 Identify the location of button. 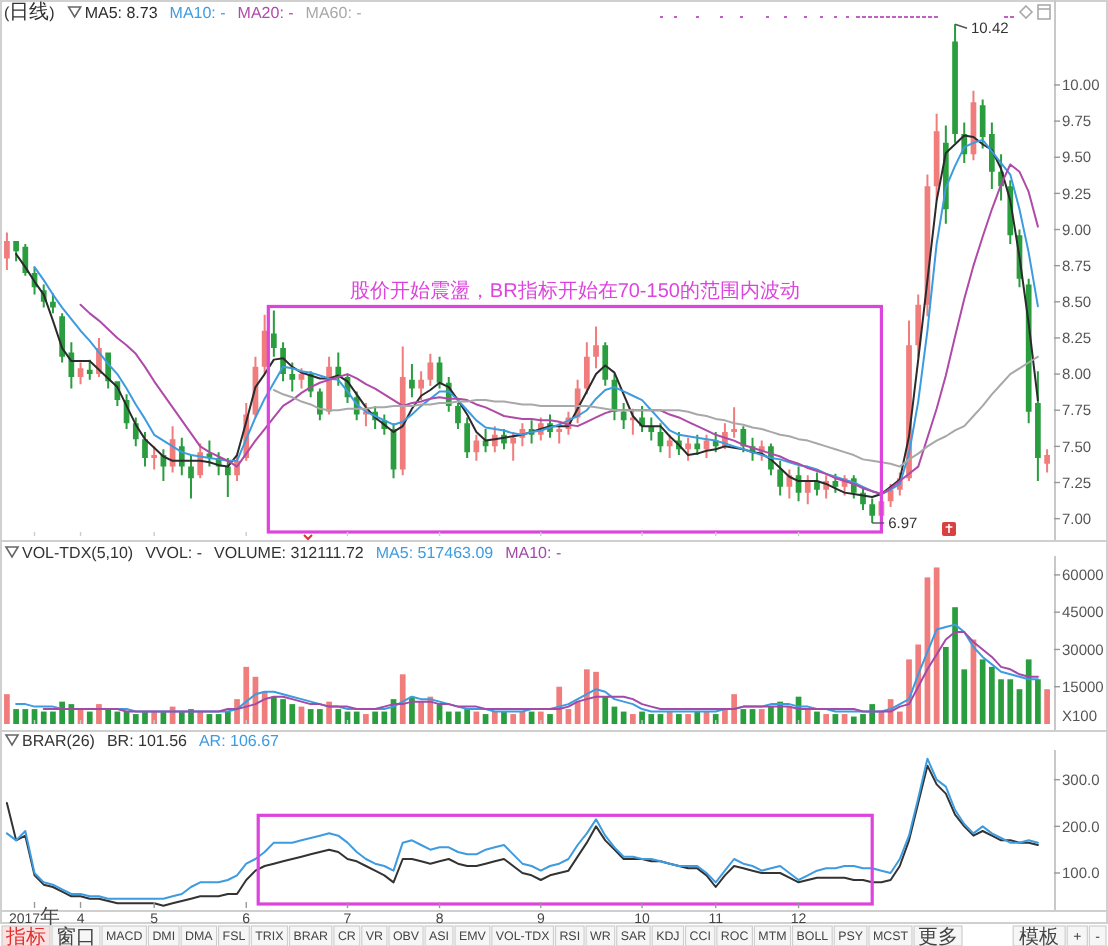
(1077, 935).